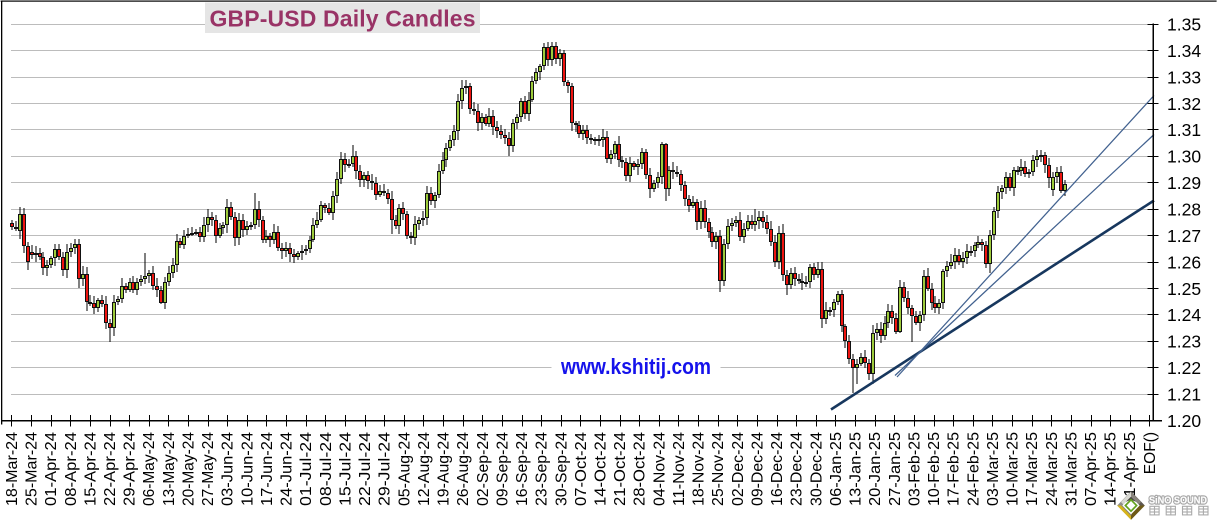  Describe the element at coordinates (424, 469) in the screenshot. I see `svg-text: 12-Aug-24` at that location.